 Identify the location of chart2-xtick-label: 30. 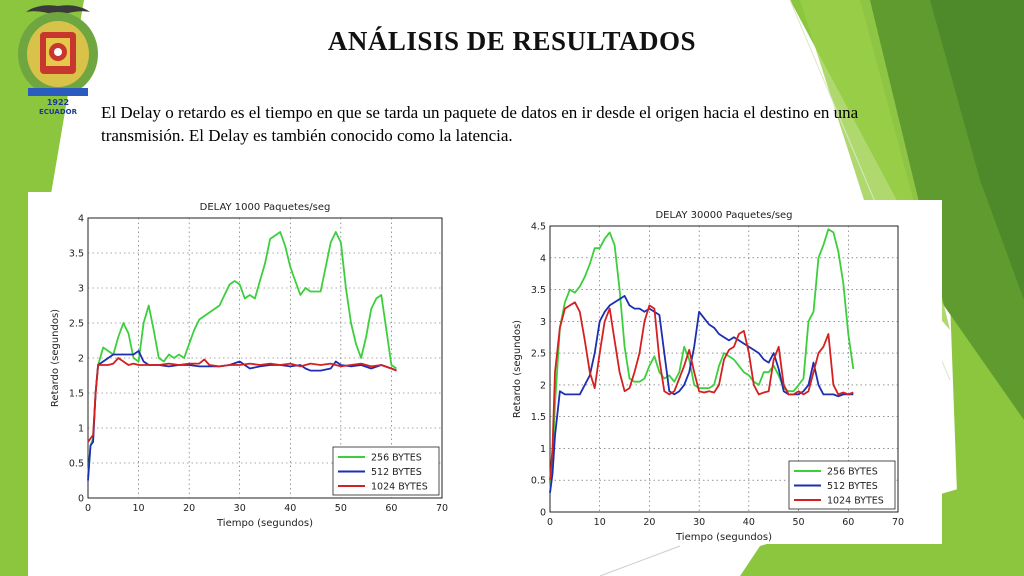
(699, 522).